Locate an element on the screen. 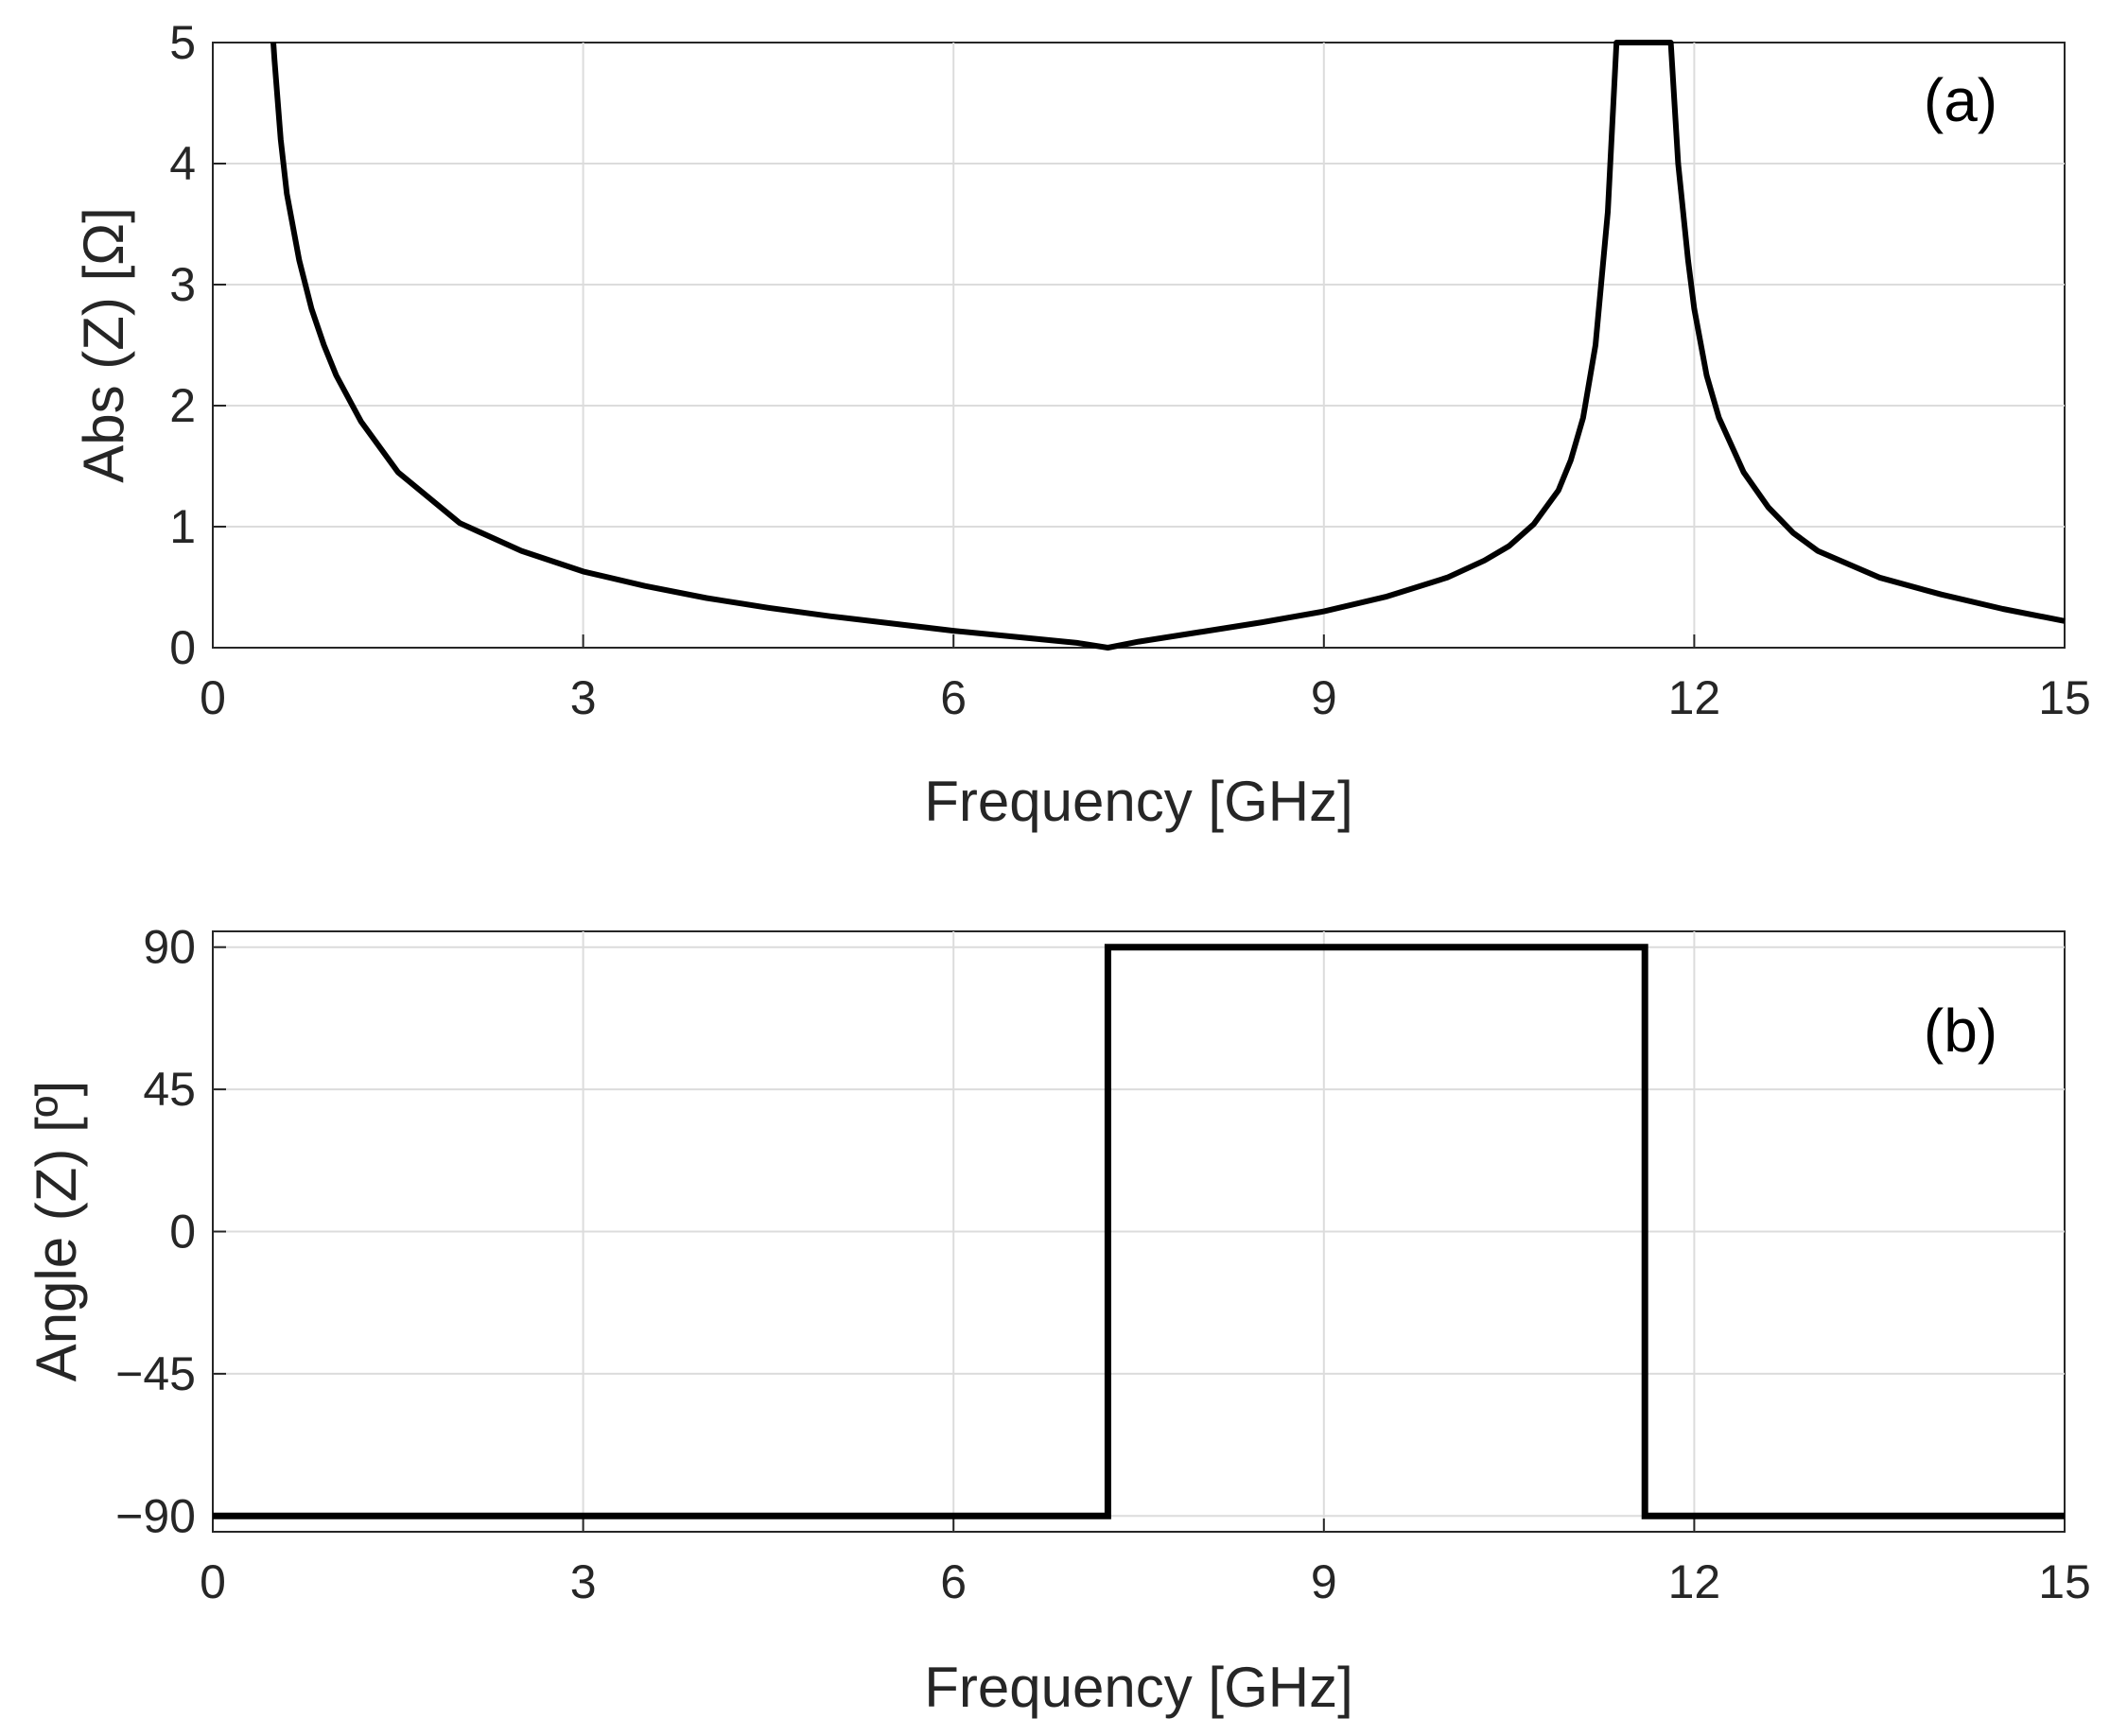 The width and height of the screenshot is (2110, 1736). y-tick-label: 3 is located at coordinates (182, 284).